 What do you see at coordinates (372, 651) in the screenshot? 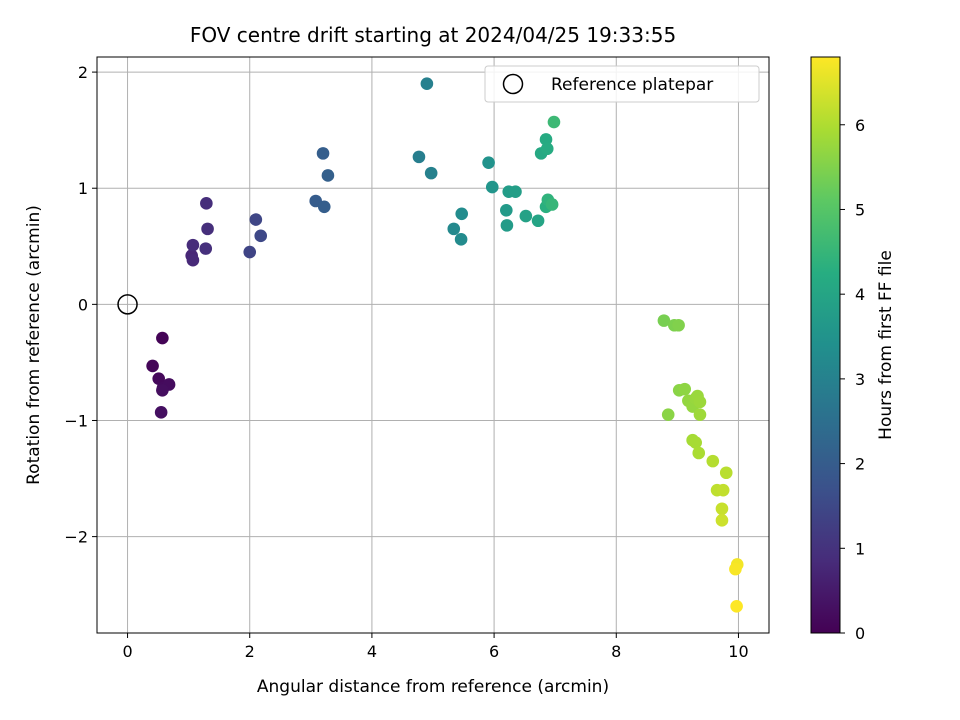
I see `x-tick-label: 4` at bounding box center [372, 651].